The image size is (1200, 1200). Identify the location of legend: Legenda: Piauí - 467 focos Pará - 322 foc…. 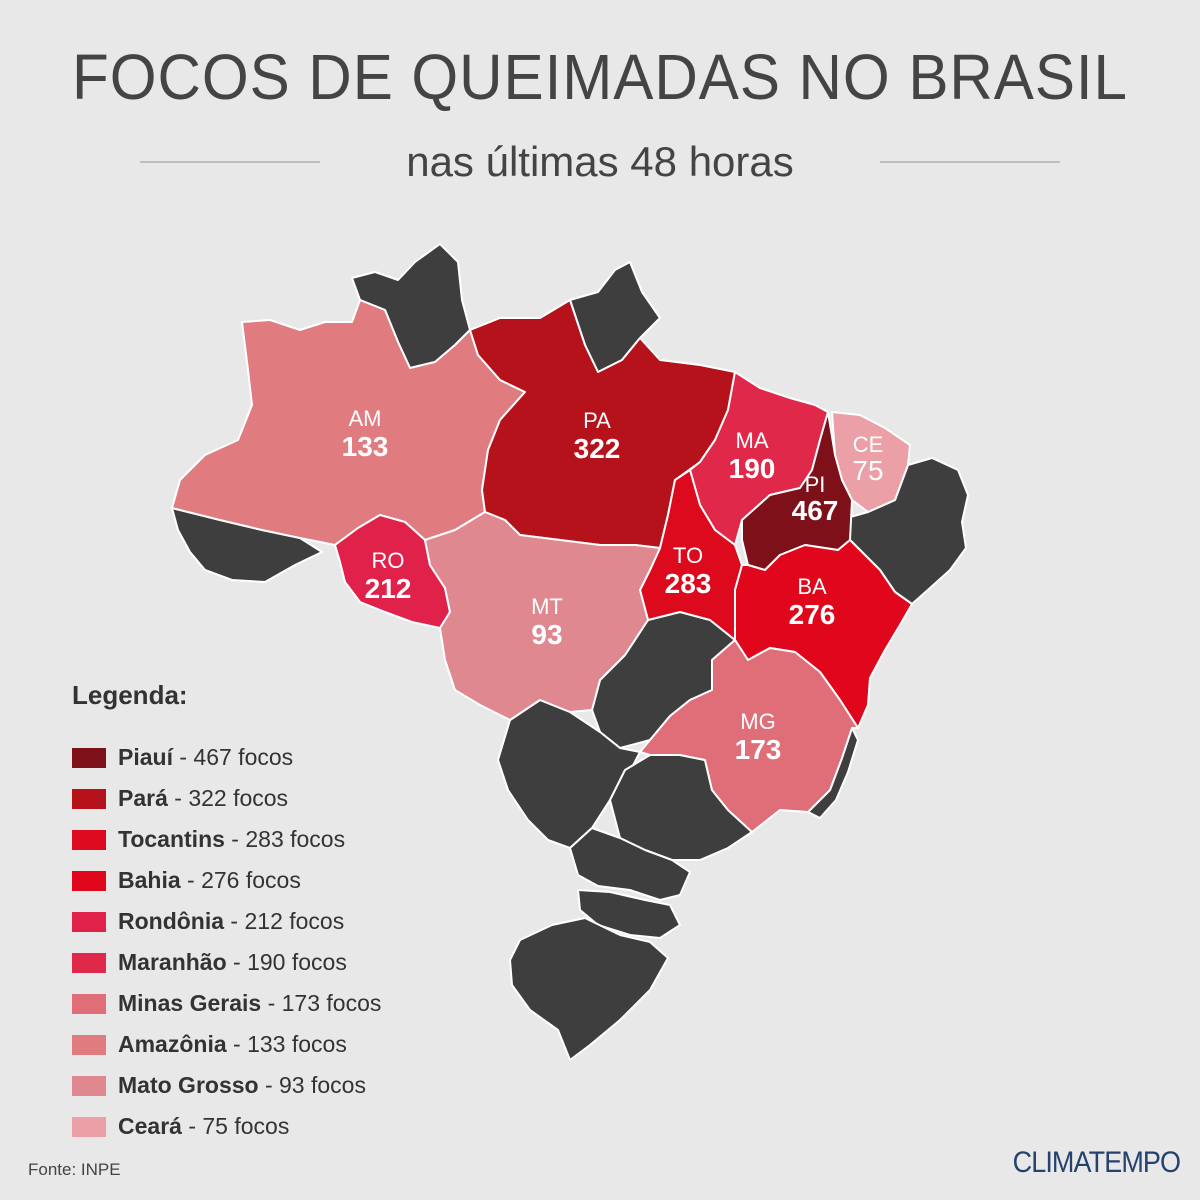
(282, 913).